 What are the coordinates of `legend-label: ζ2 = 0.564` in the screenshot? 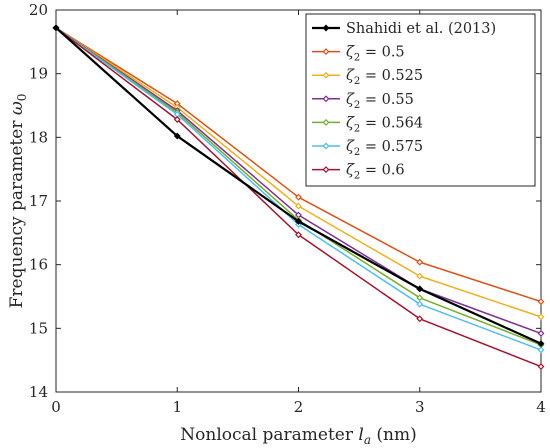 It's located at (384, 124).